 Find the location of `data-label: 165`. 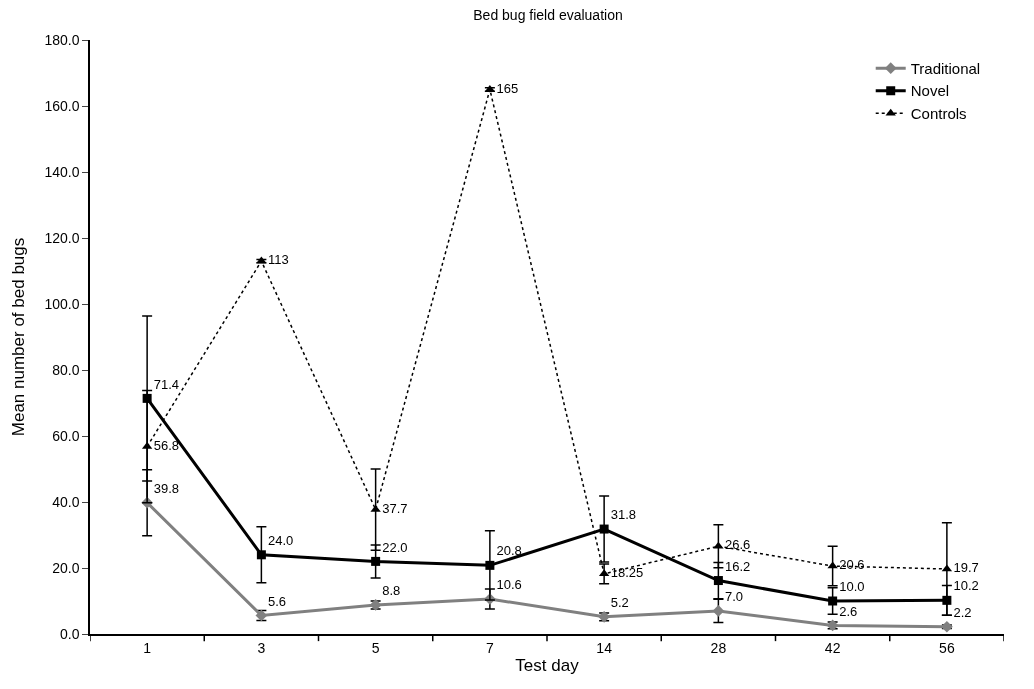

data-label: 165 is located at coordinates (507, 88).